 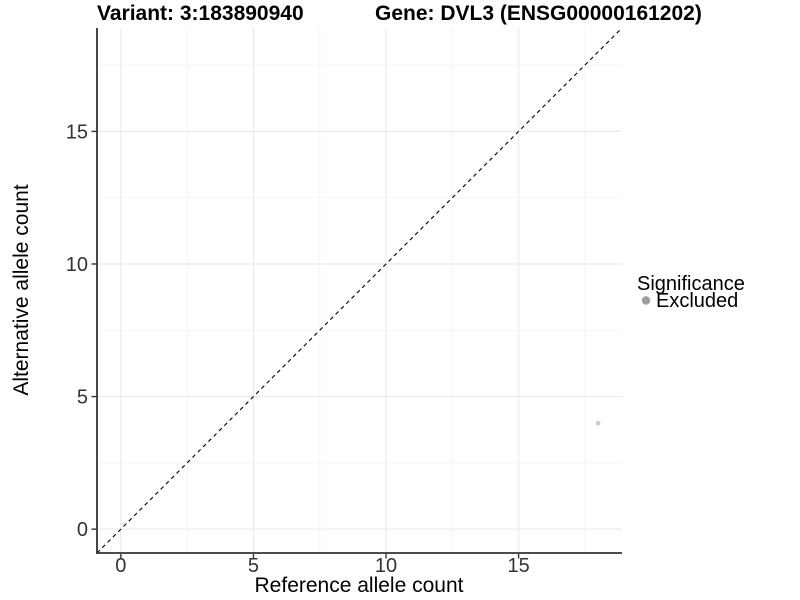 What do you see at coordinates (21, 289) in the screenshot?
I see `y-axis-title: Alternative allele count` at bounding box center [21, 289].